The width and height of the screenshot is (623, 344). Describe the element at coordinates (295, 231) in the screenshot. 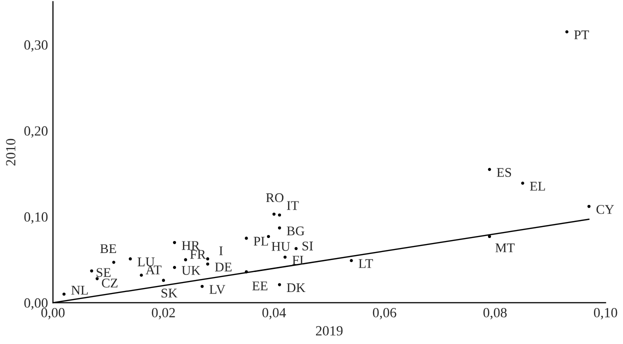

I see `annotation: BG` at that location.